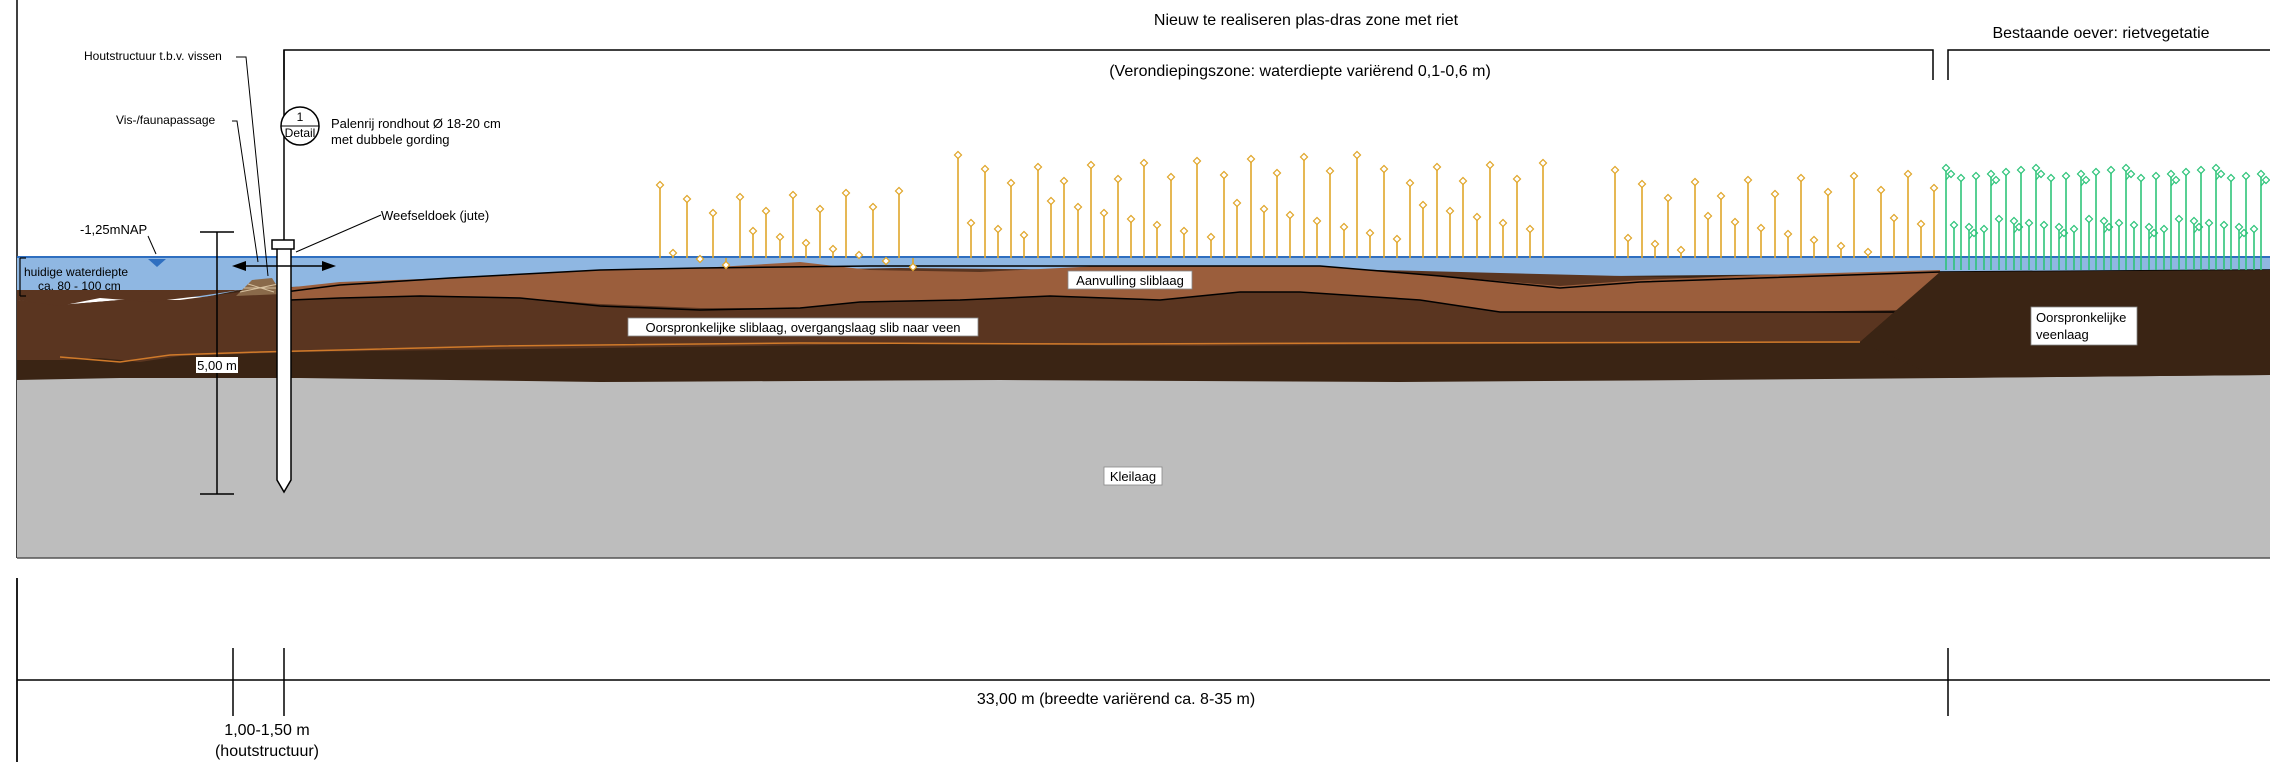  Describe the element at coordinates (266, 730) in the screenshot. I see `wood-dim-label-1: 1,00-1,50 m` at that location.